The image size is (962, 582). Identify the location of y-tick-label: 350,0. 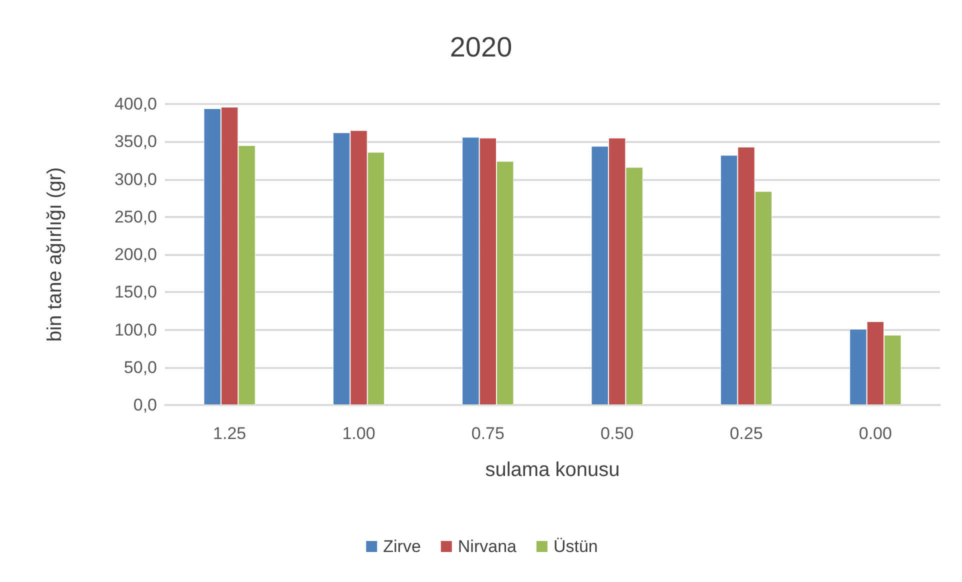
(135, 142).